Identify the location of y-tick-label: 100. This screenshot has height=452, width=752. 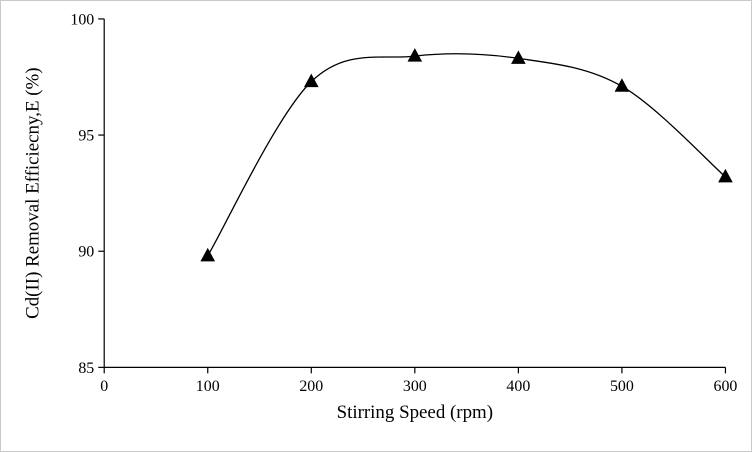
(82, 19).